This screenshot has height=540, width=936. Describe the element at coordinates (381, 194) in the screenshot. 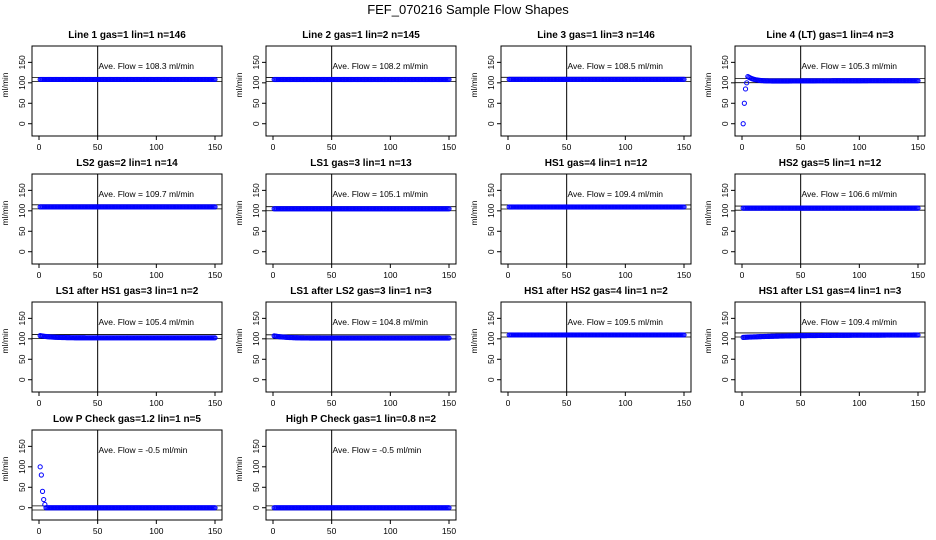

I see `average-flow-annotation: Ave. Flow = 105.1 ml/min` at that location.